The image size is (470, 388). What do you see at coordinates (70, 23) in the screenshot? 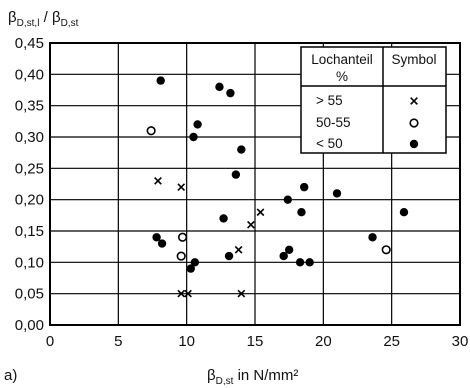
I see `y-axis-title-sub2: D,st` at bounding box center [70, 23].